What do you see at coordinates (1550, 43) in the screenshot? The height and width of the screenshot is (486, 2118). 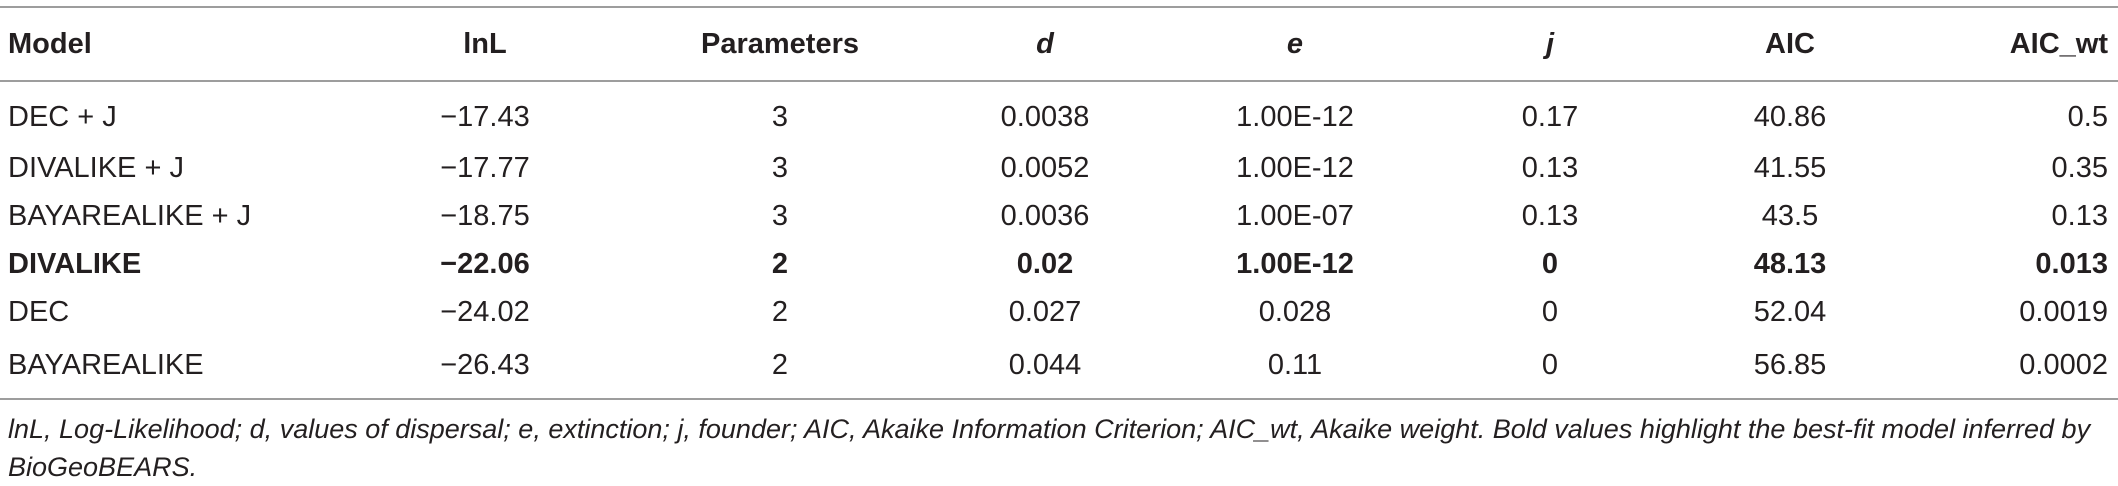 I see `header-j: j` at bounding box center [1550, 43].